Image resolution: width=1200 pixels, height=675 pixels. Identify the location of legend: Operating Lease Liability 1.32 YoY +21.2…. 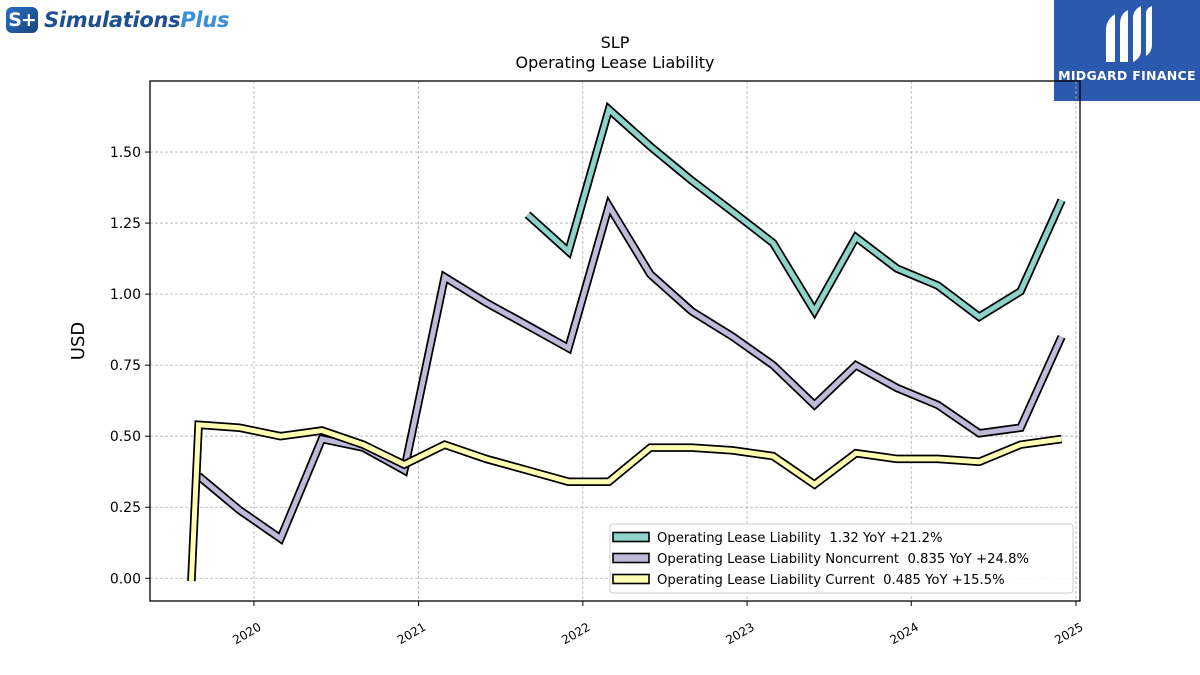
(841, 558).